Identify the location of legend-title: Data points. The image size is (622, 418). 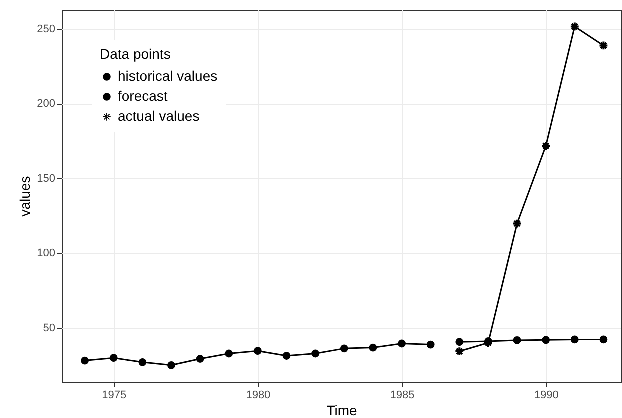
(135, 54).